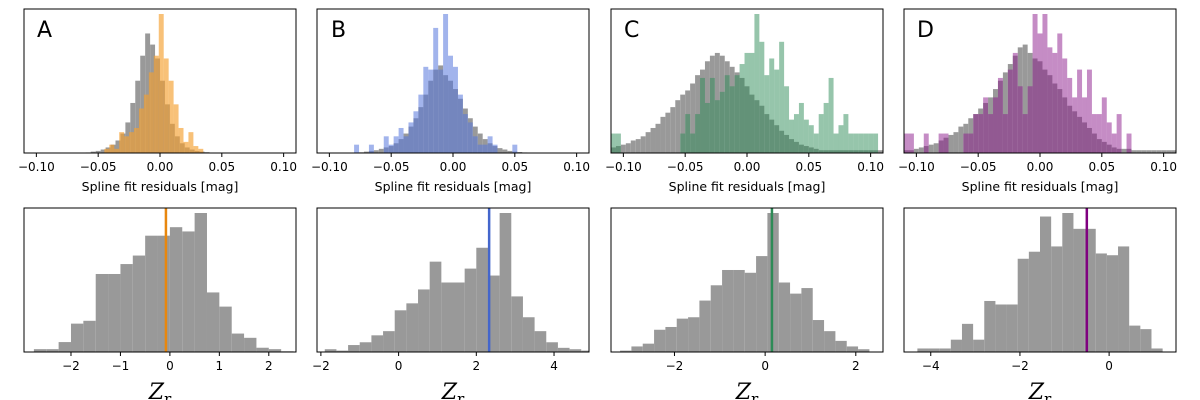 This screenshot has height=400, width=1200. Describe the element at coordinates (449, 390) in the screenshot. I see `x-axis-label-main: Z` at that location.